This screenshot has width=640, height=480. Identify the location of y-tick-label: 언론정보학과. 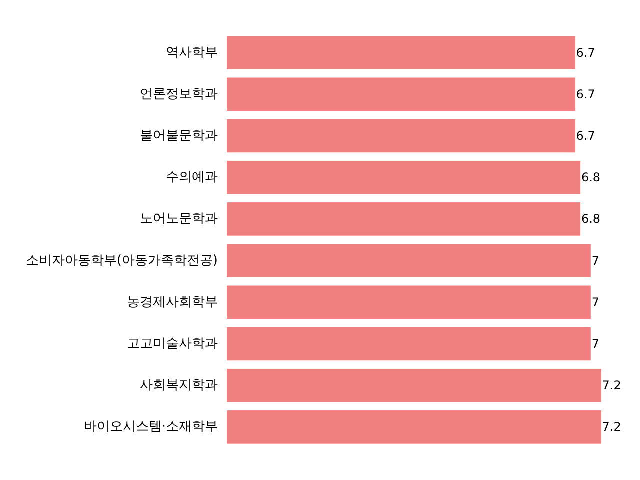
(179, 94).